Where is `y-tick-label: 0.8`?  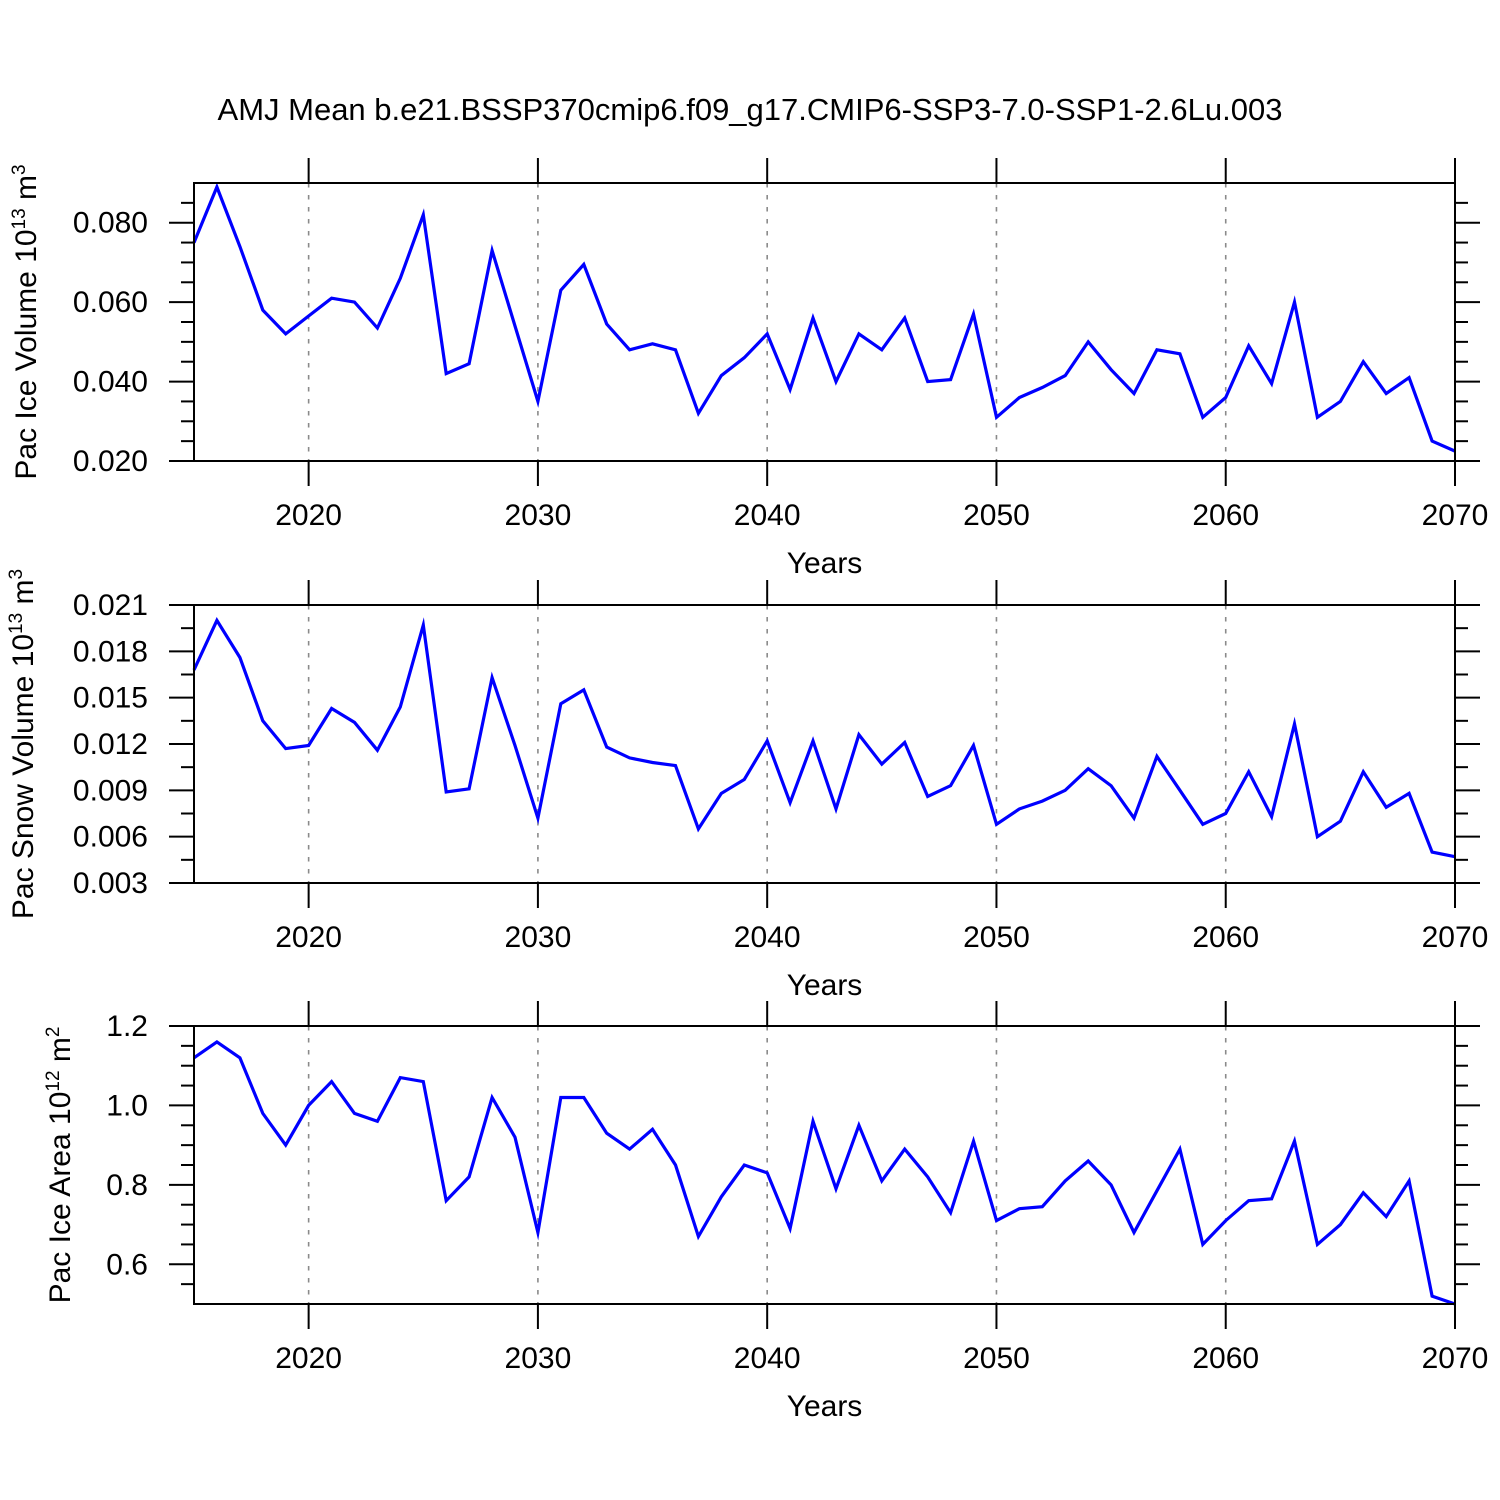 y-tick-label: 0.8 is located at coordinates (127, 1185).